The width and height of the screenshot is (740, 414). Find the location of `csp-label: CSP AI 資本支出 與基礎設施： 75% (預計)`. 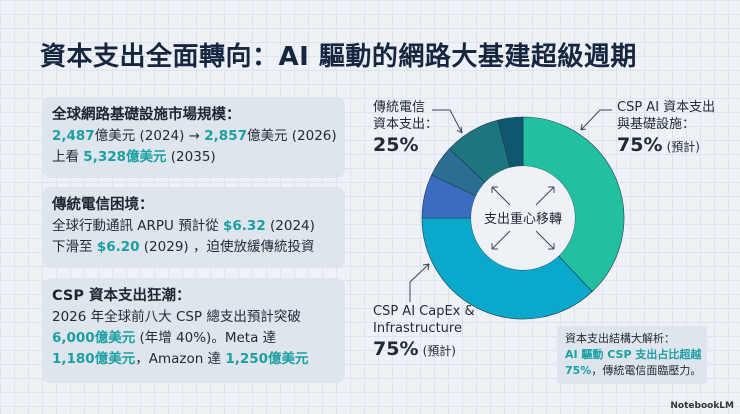

csp-label: CSP AI 資本支出 與基礎設施： 75% (預計) is located at coordinates (666, 128).